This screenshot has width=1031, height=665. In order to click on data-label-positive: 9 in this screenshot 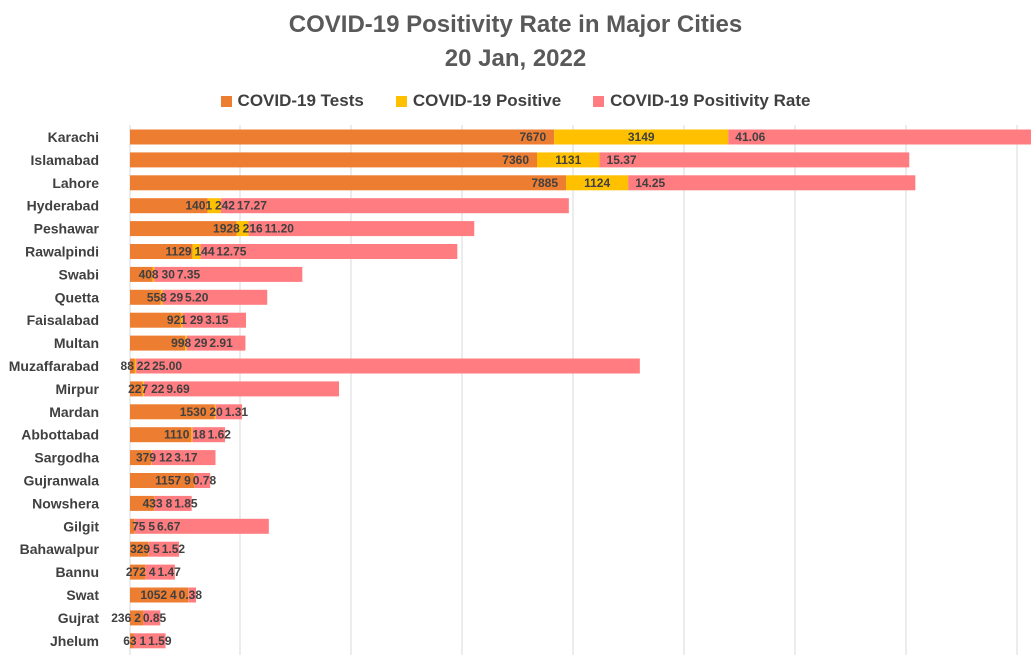, I will do `click(187, 481)`.